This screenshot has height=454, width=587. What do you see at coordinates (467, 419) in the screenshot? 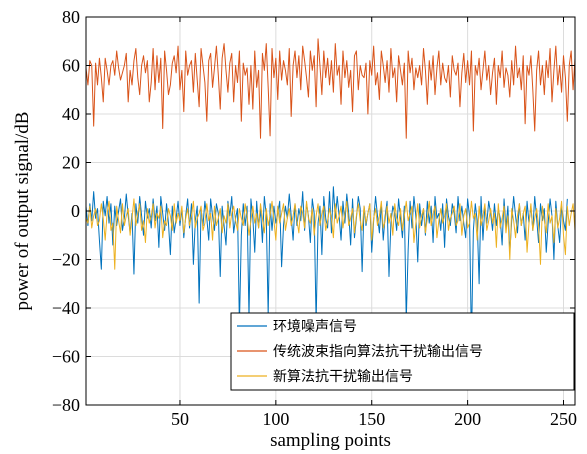
I see `x-tick-label: 200` at bounding box center [467, 419].